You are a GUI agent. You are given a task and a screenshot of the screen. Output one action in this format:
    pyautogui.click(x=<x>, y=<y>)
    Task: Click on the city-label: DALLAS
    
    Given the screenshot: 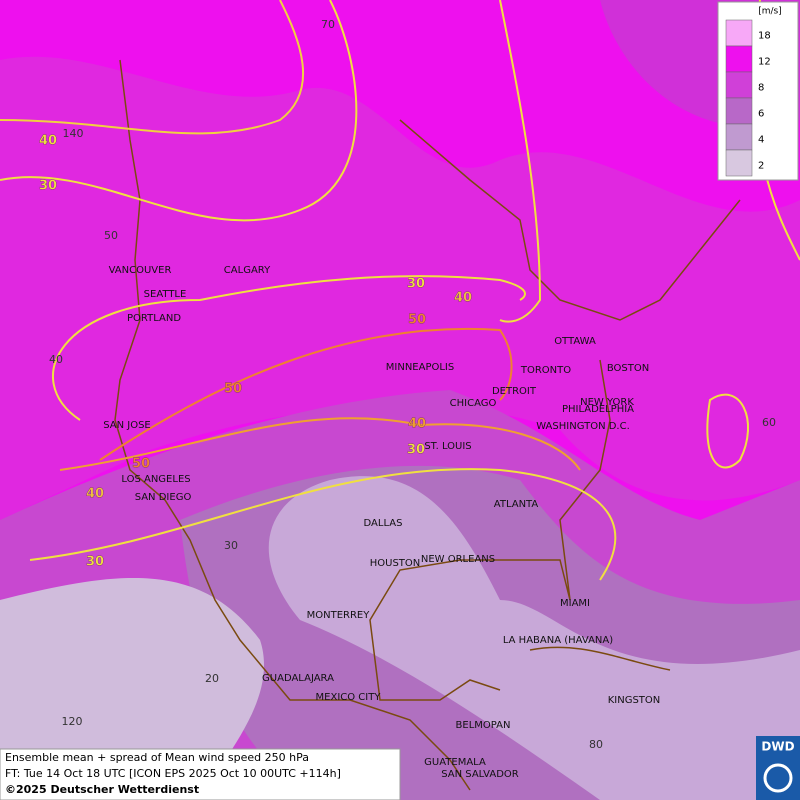 What is the action you would take?
    pyautogui.click(x=383, y=523)
    